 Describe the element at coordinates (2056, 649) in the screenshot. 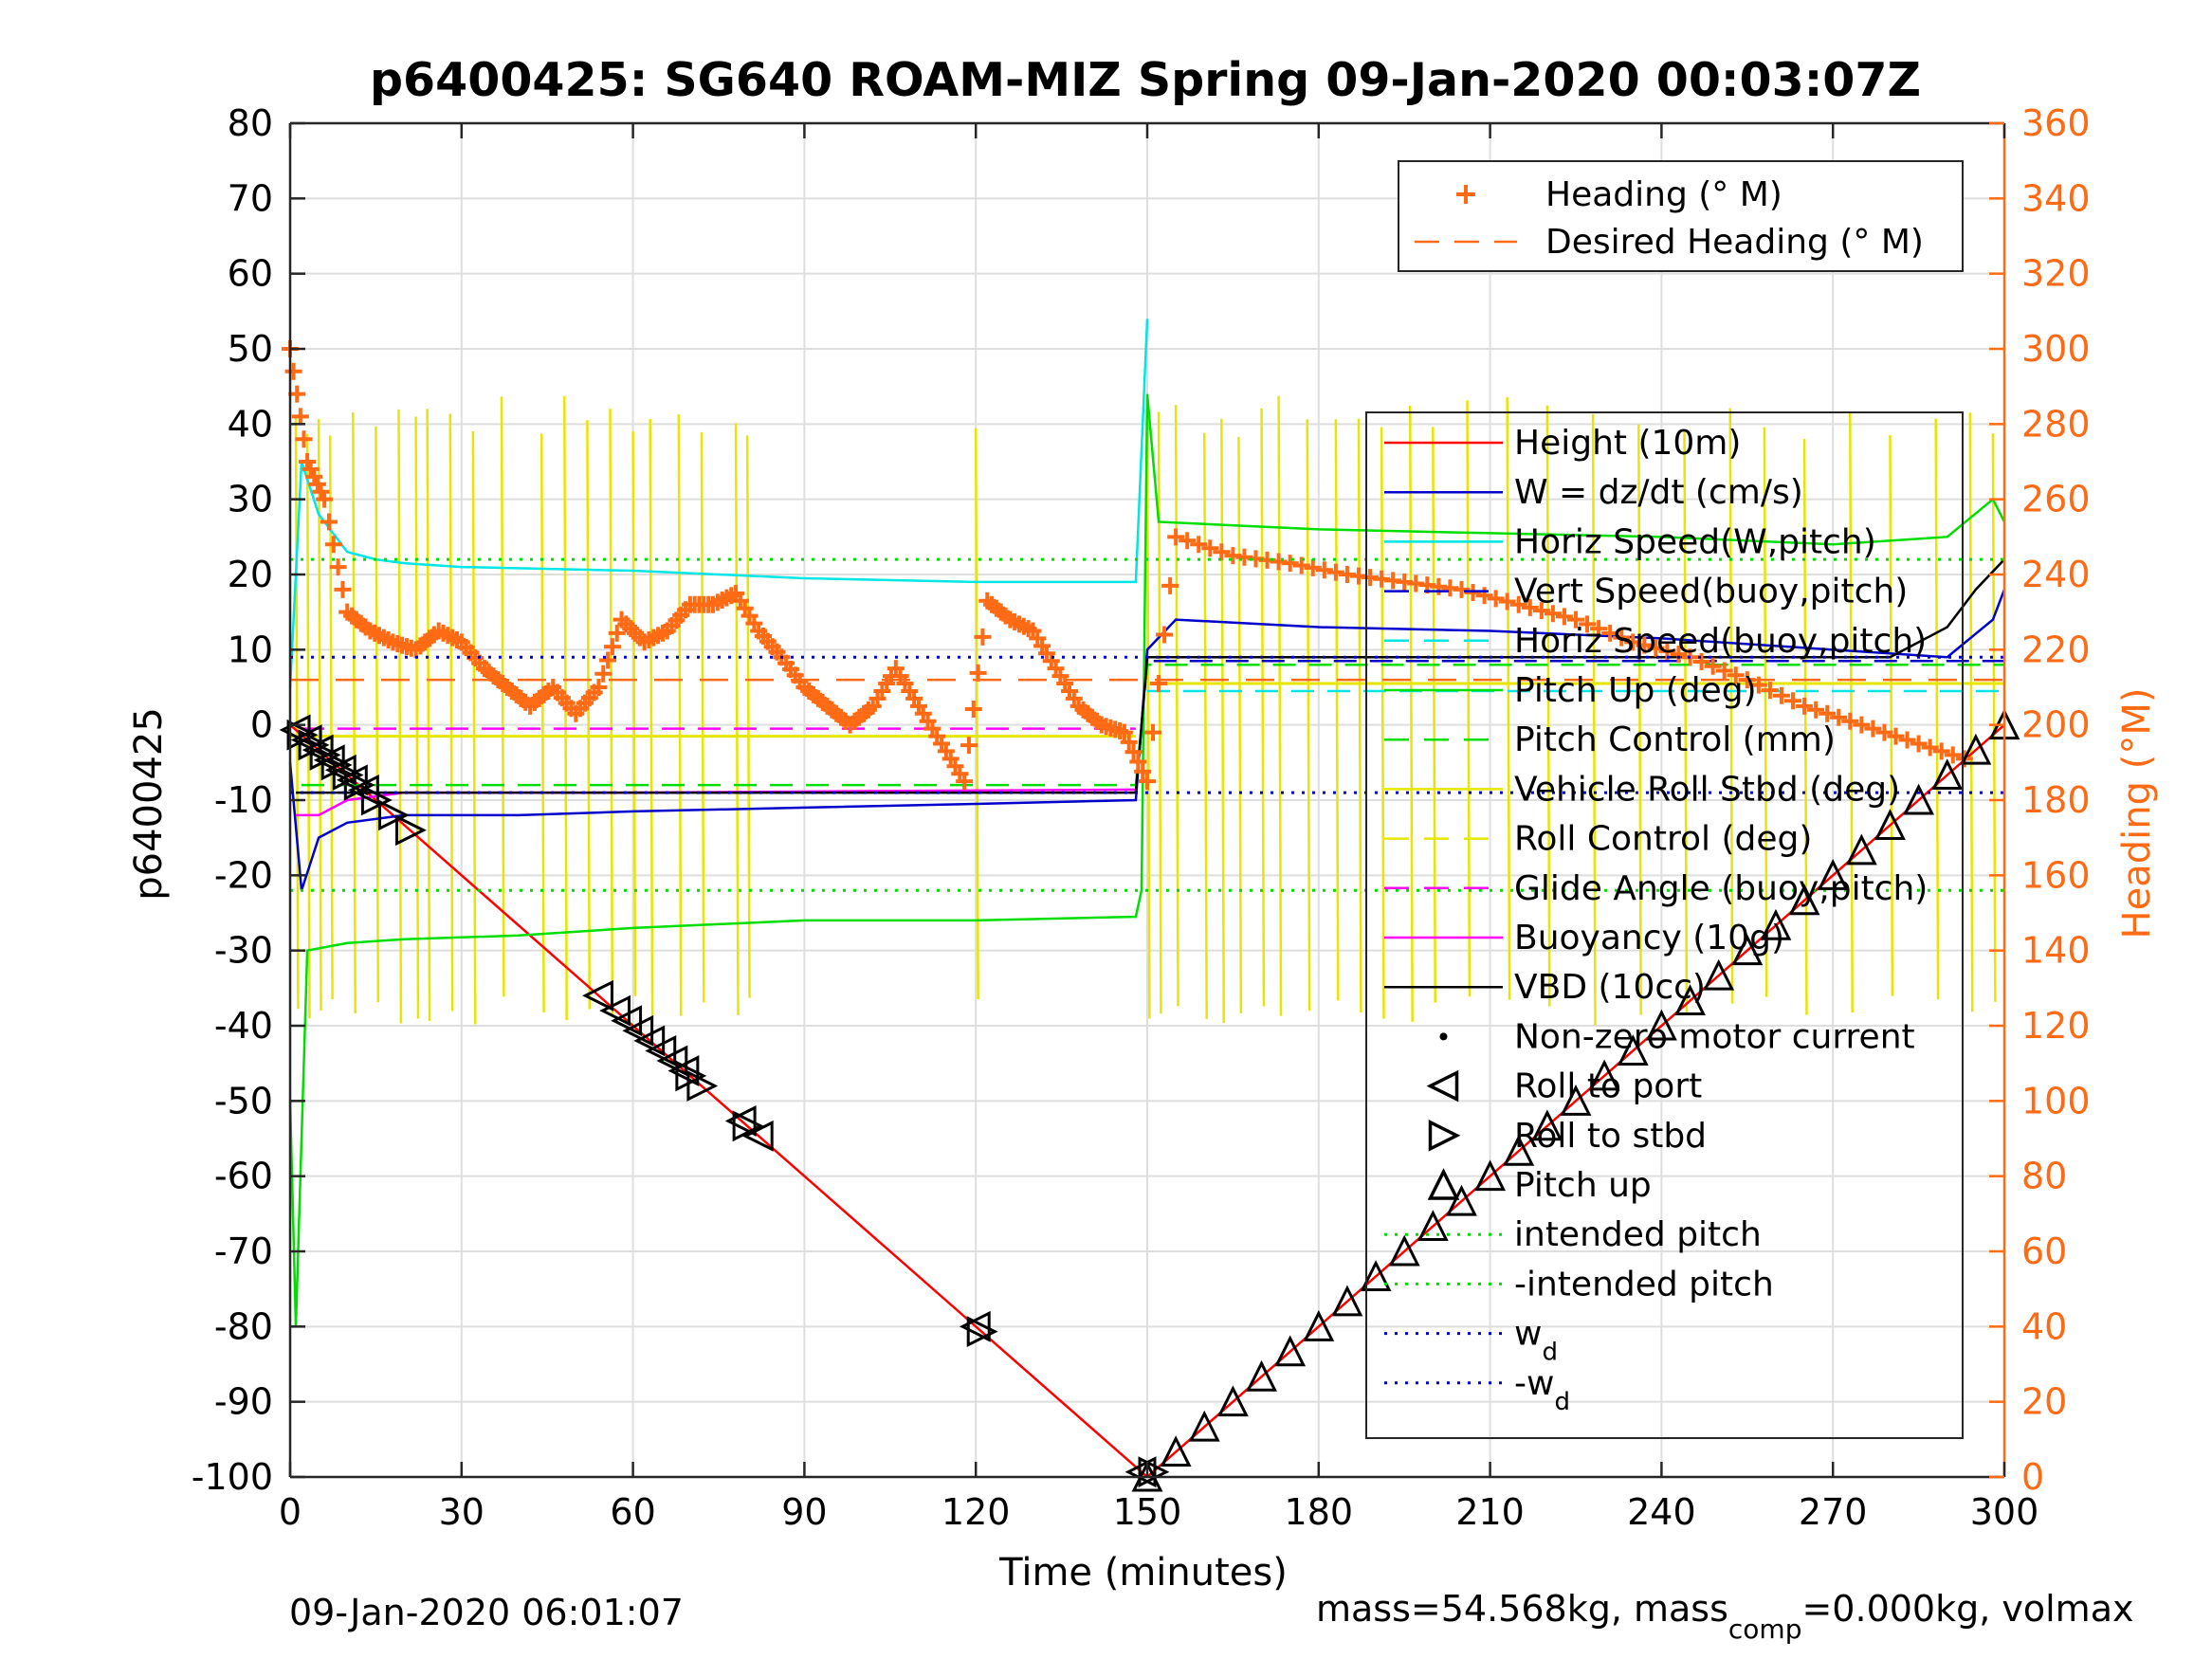

I see `y-tick-label-right: 220` at that location.